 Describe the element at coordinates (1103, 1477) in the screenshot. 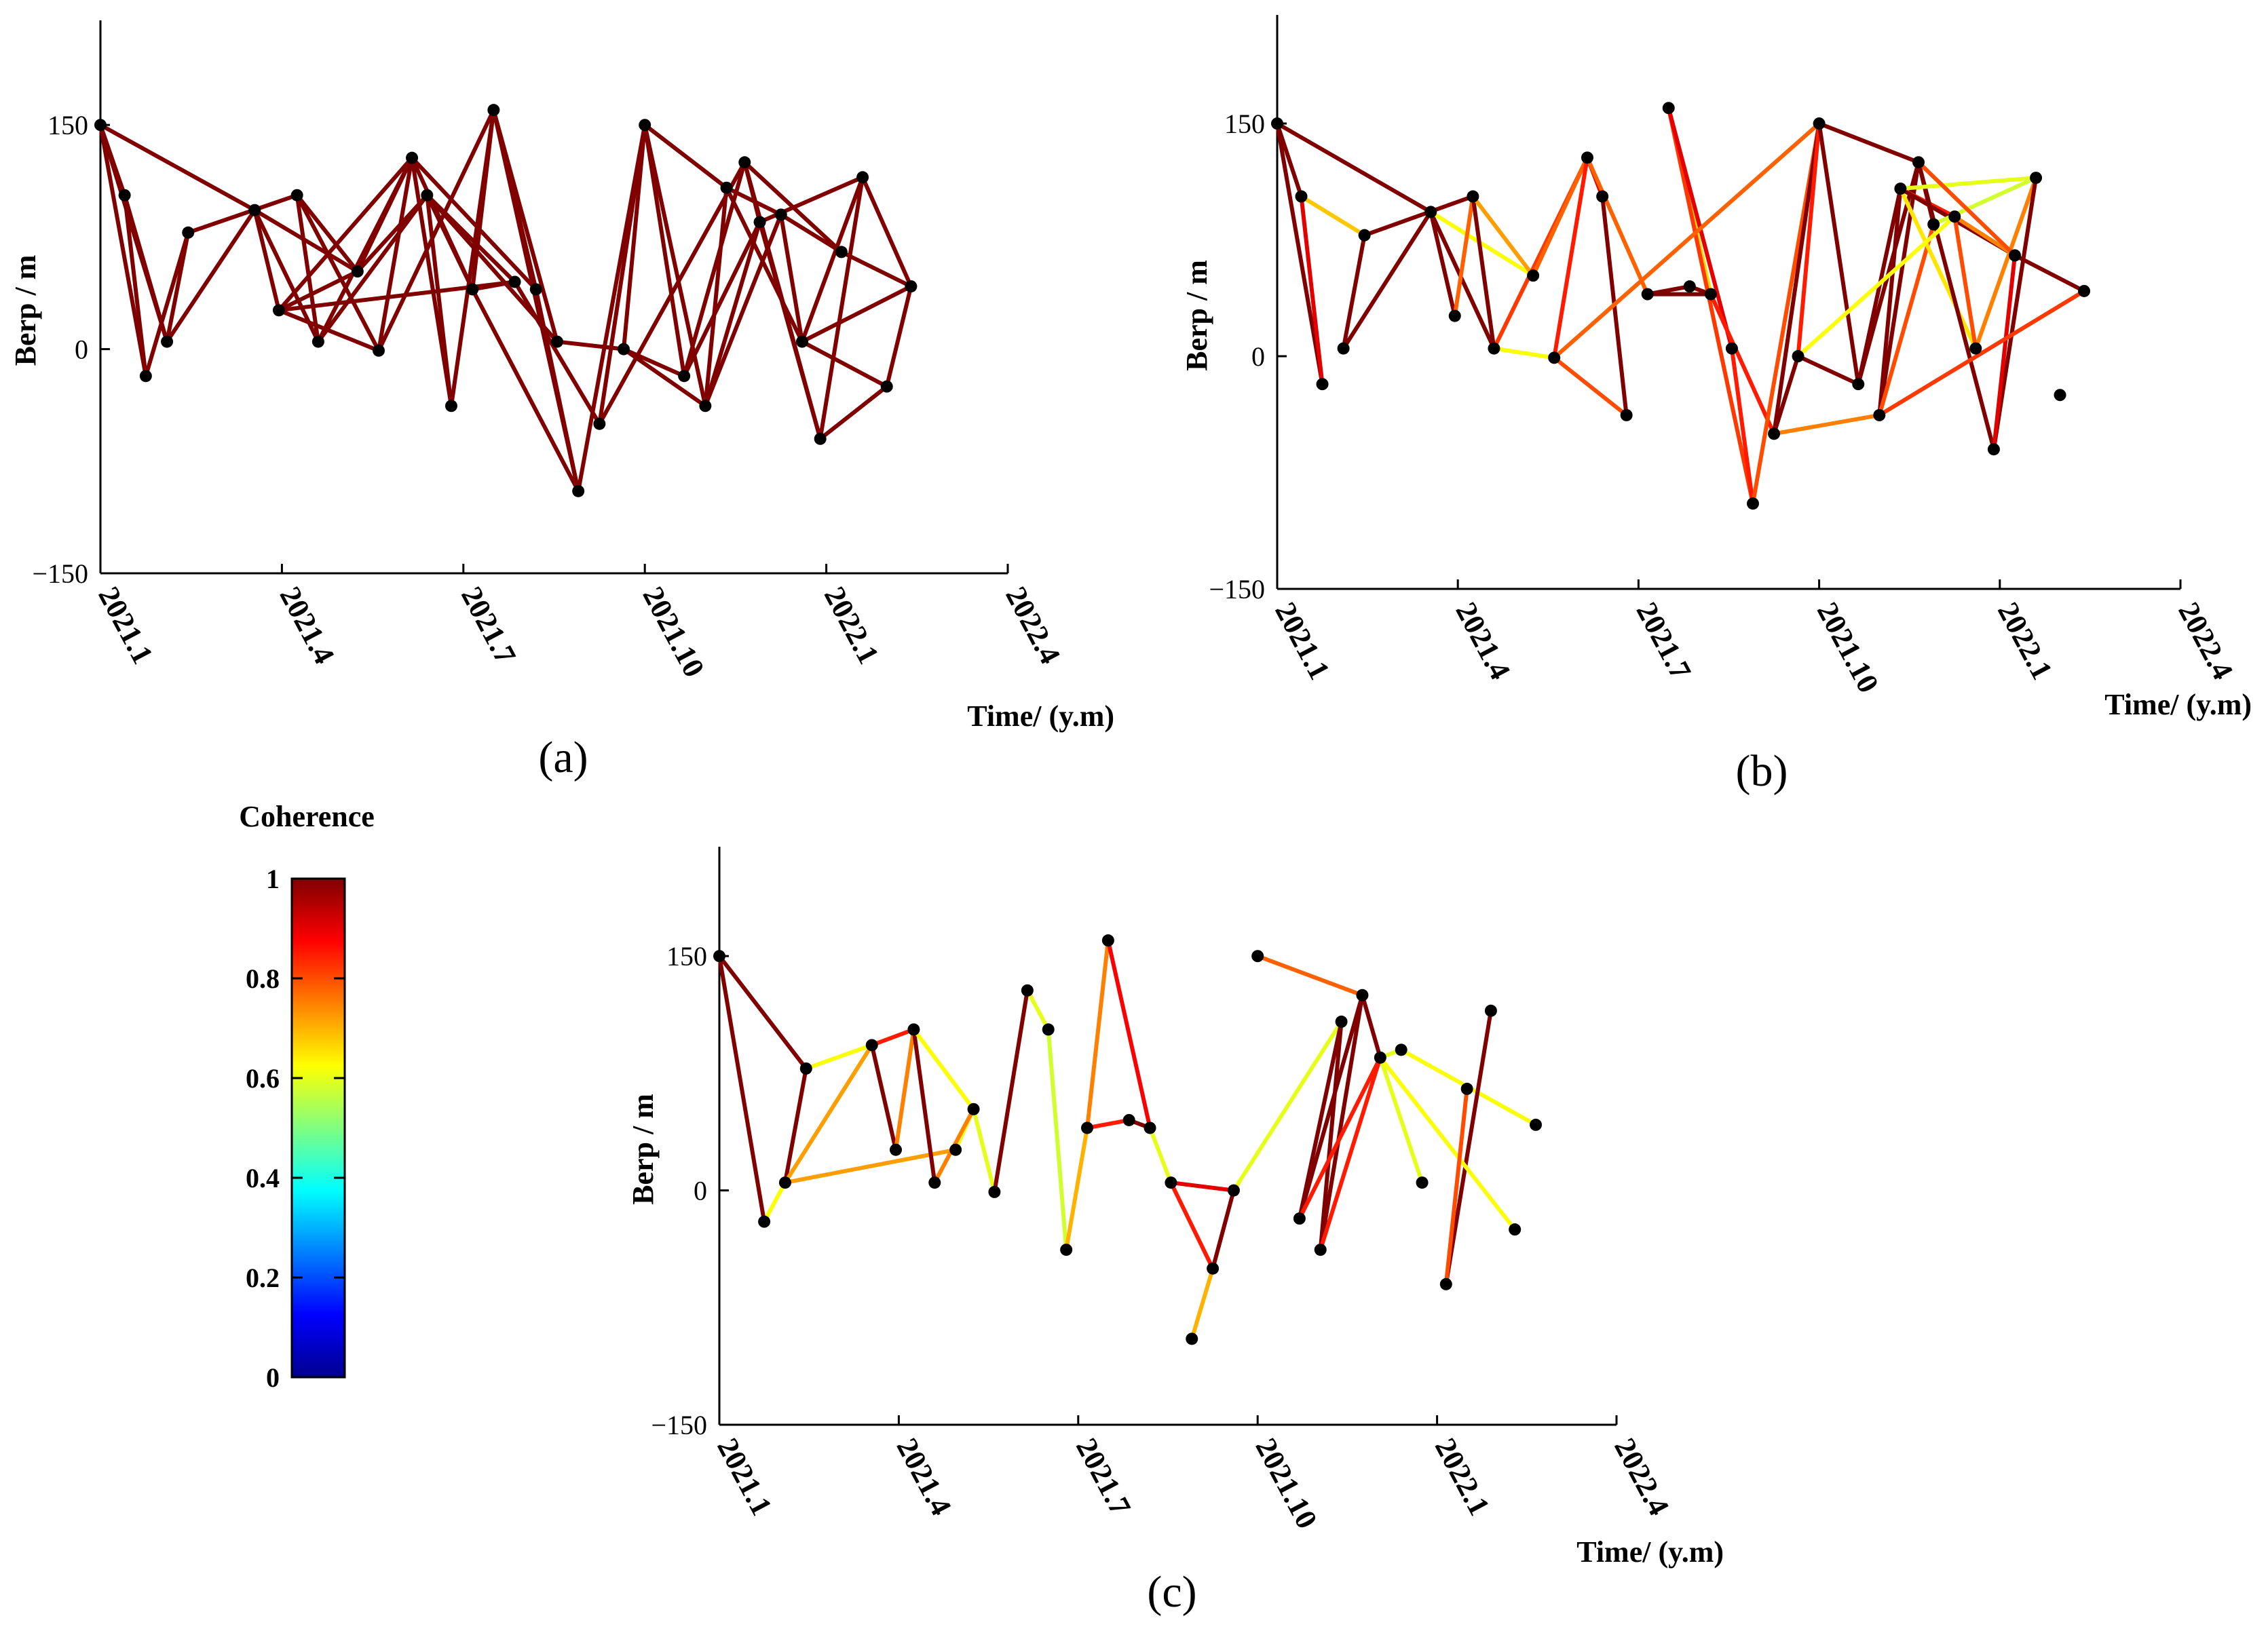

I see `x-tick-label: 2021.7` at that location.